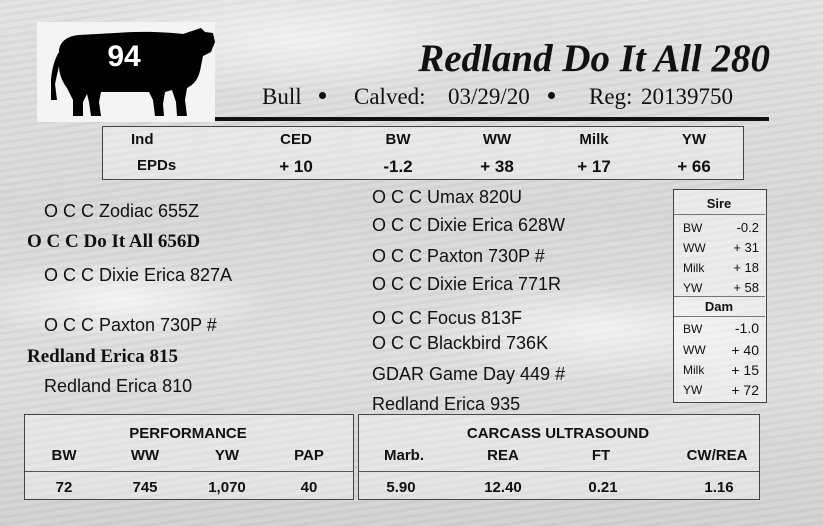 This screenshot has width=823, height=526. What do you see at coordinates (423, 153) in the screenshot?
I see `epd-table` at bounding box center [423, 153].